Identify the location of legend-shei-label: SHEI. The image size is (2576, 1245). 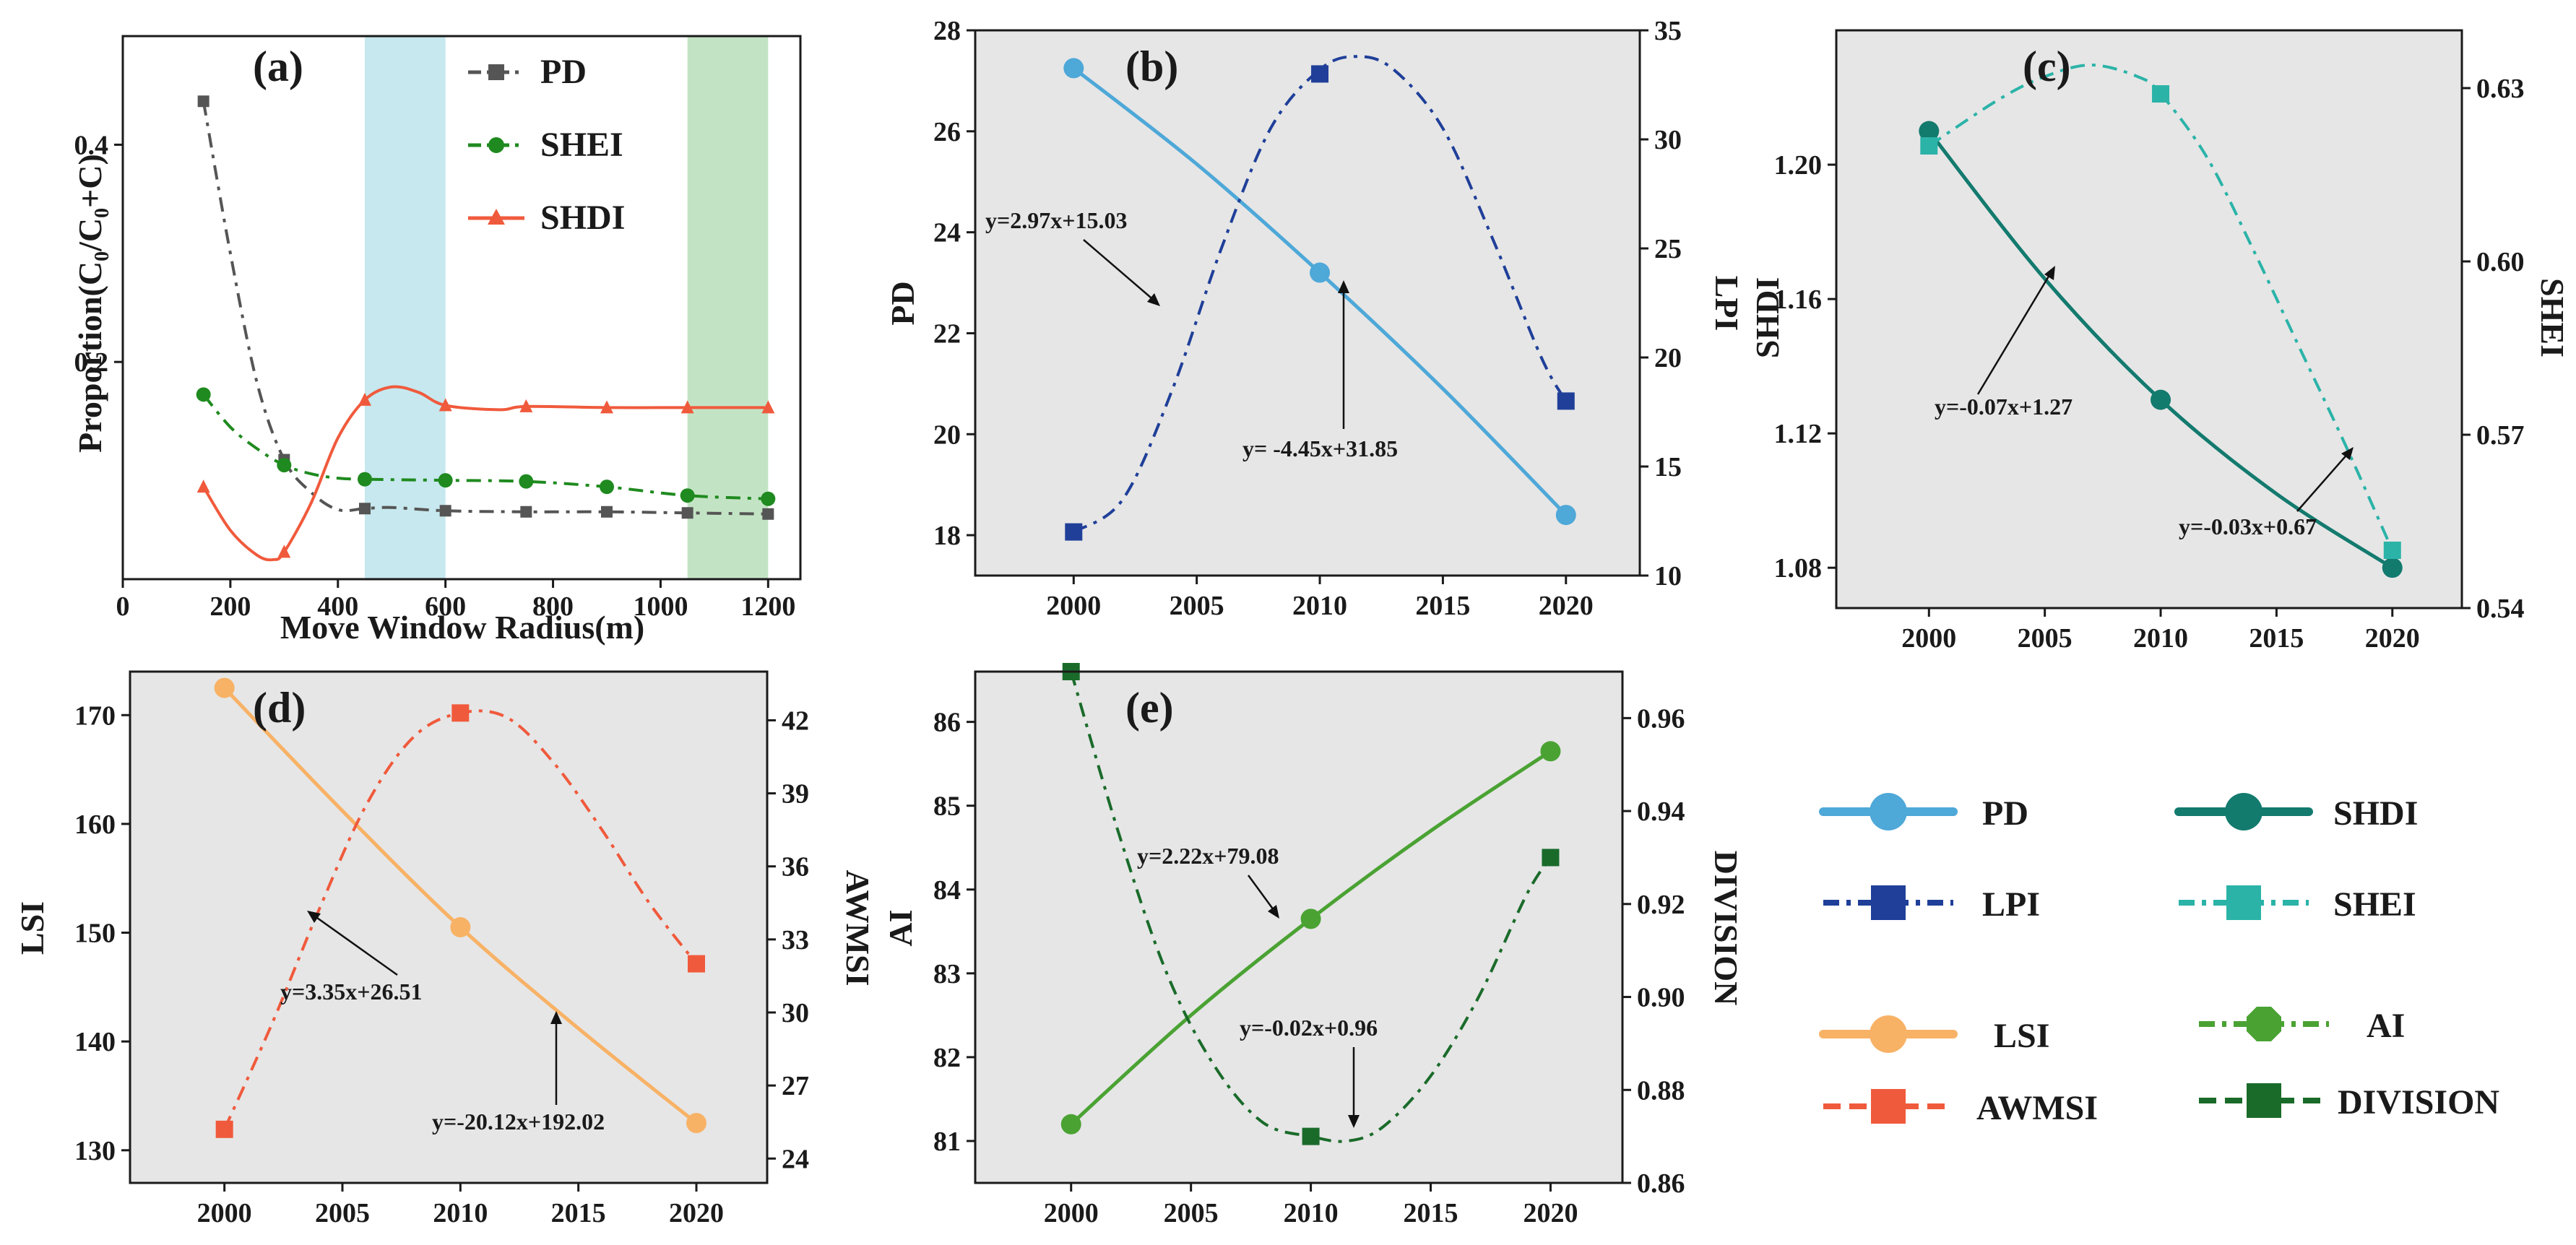
(581, 145).